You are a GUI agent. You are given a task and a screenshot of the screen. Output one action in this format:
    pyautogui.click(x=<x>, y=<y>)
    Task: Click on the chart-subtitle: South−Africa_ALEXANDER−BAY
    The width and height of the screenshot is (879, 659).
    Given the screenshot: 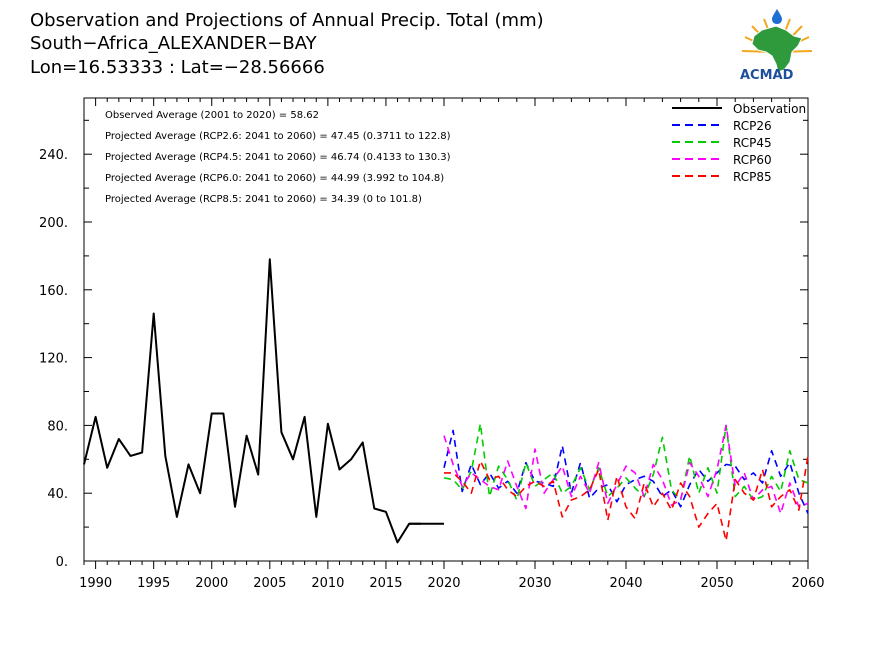 What is the action you would take?
    pyautogui.click(x=174, y=43)
    